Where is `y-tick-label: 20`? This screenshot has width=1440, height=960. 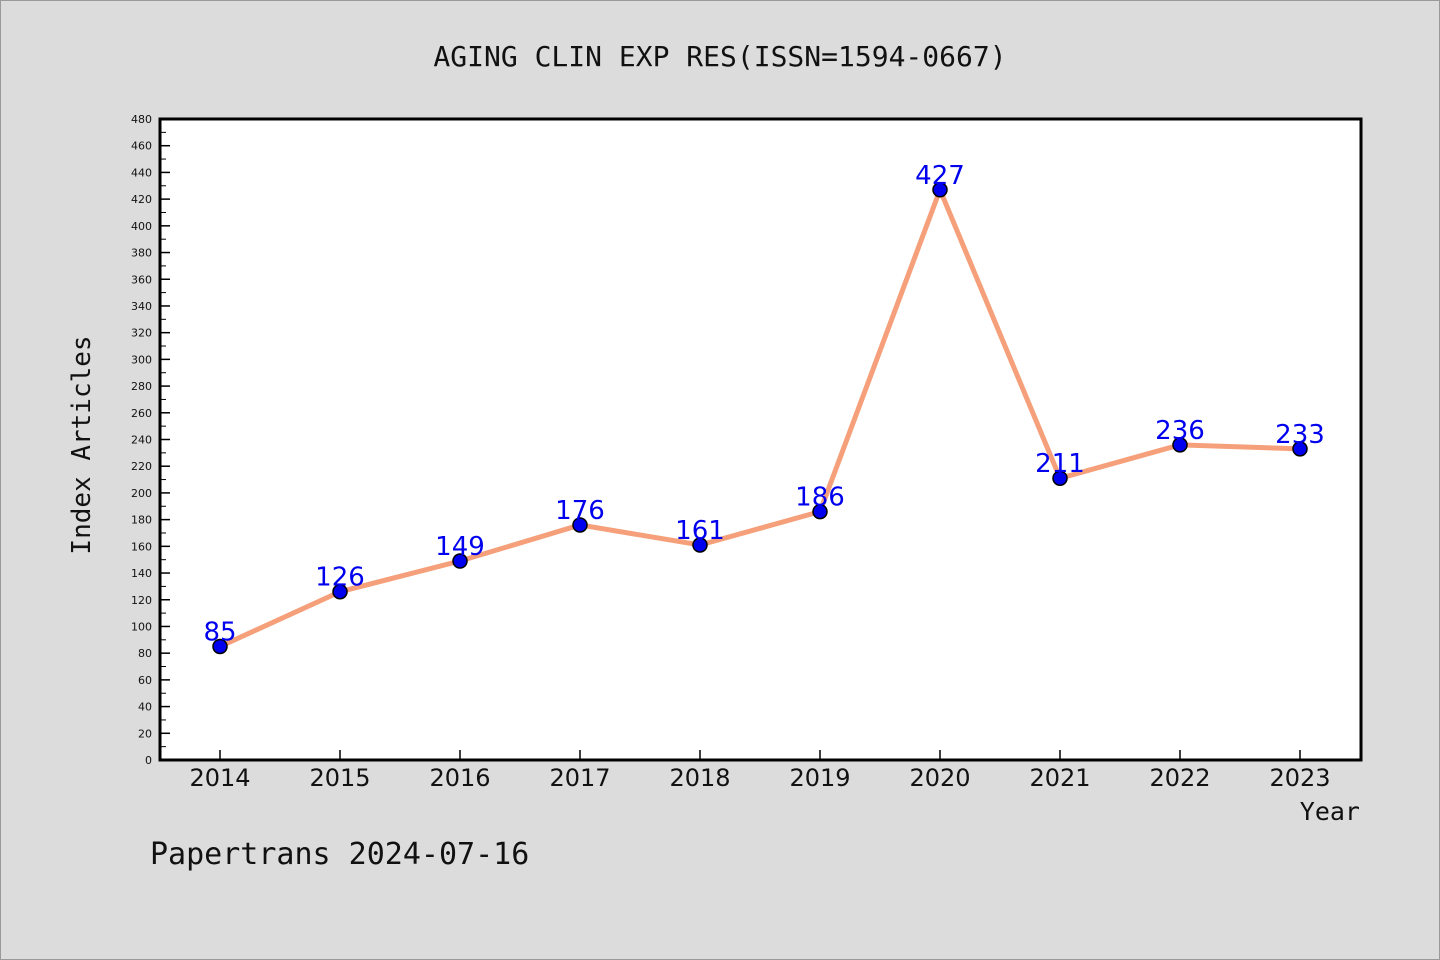 y-tick-label: 20 is located at coordinates (145, 733).